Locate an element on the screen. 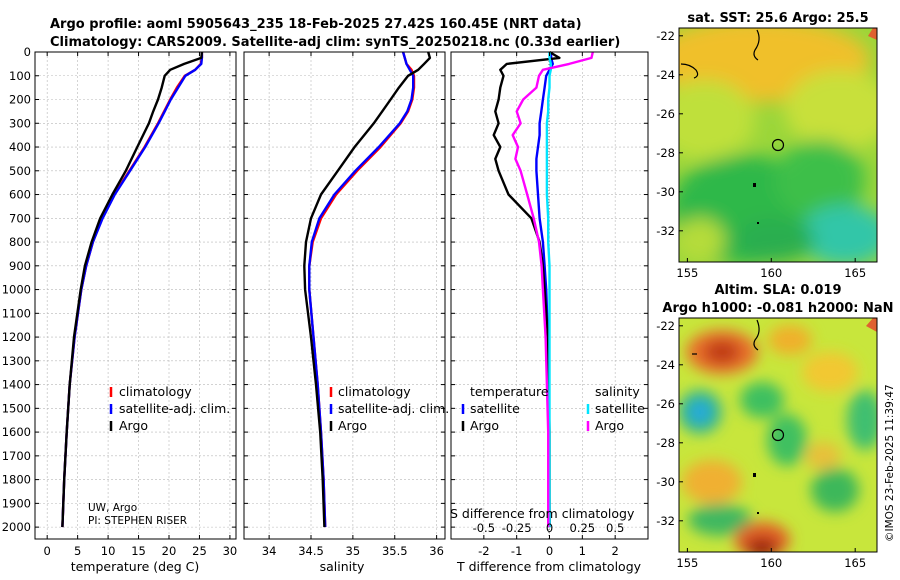  sst-field is located at coordinates (778, 145).